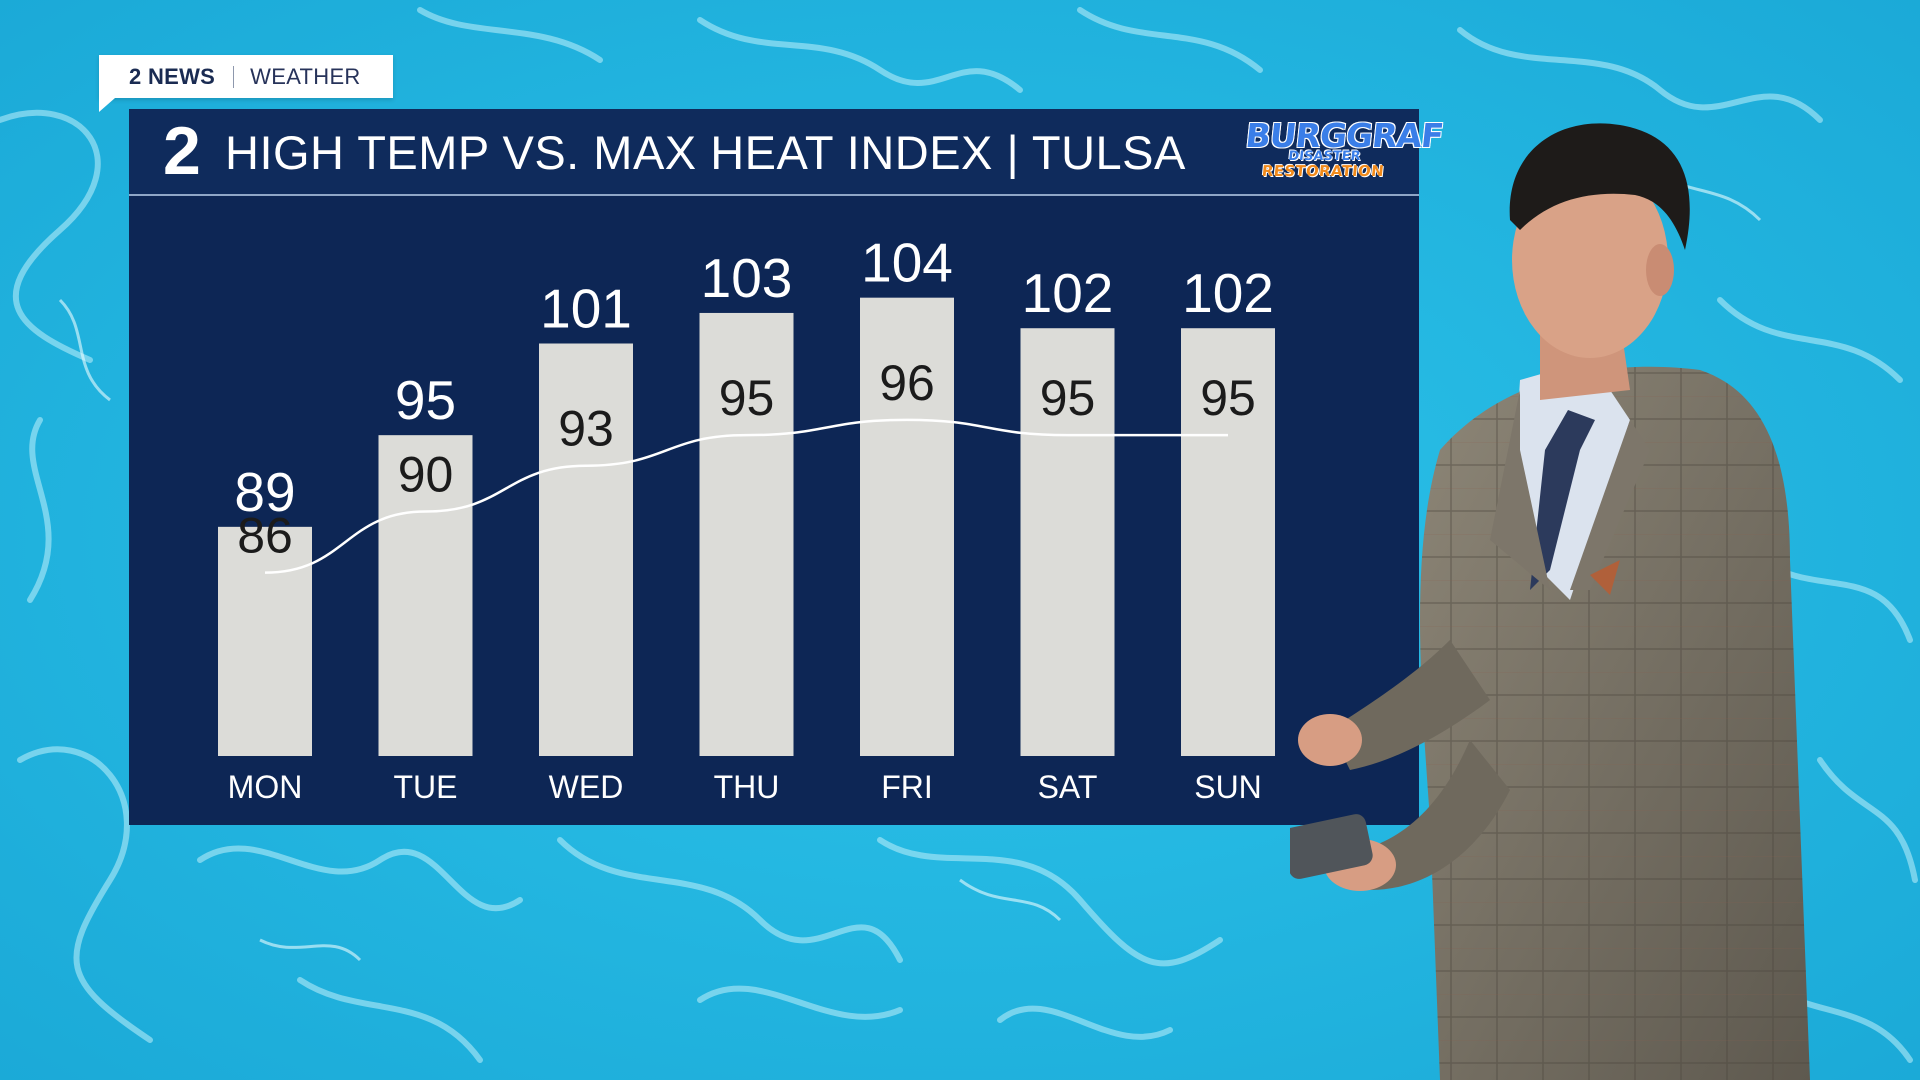  Describe the element at coordinates (234, 76) in the screenshot. I see `tag-divider` at that location.